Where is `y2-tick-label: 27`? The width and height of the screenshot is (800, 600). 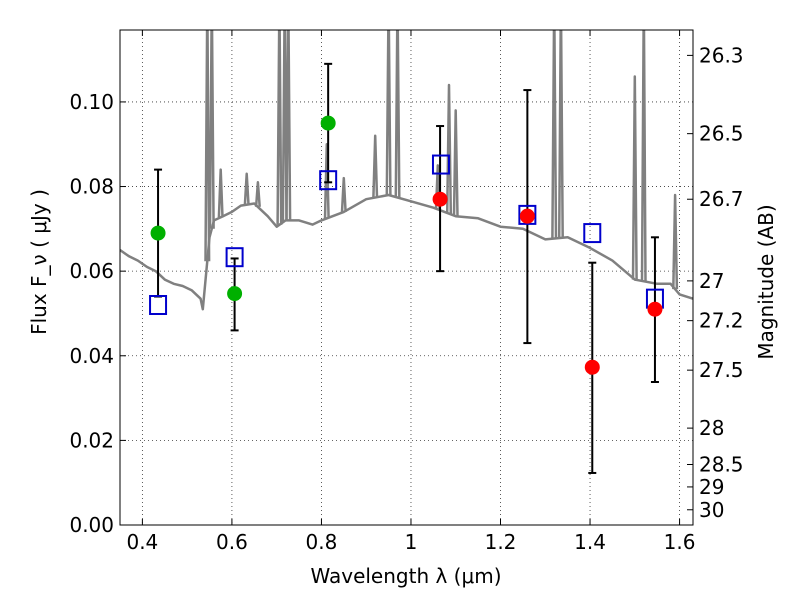
y2-tick-label: 27 is located at coordinates (711, 281).